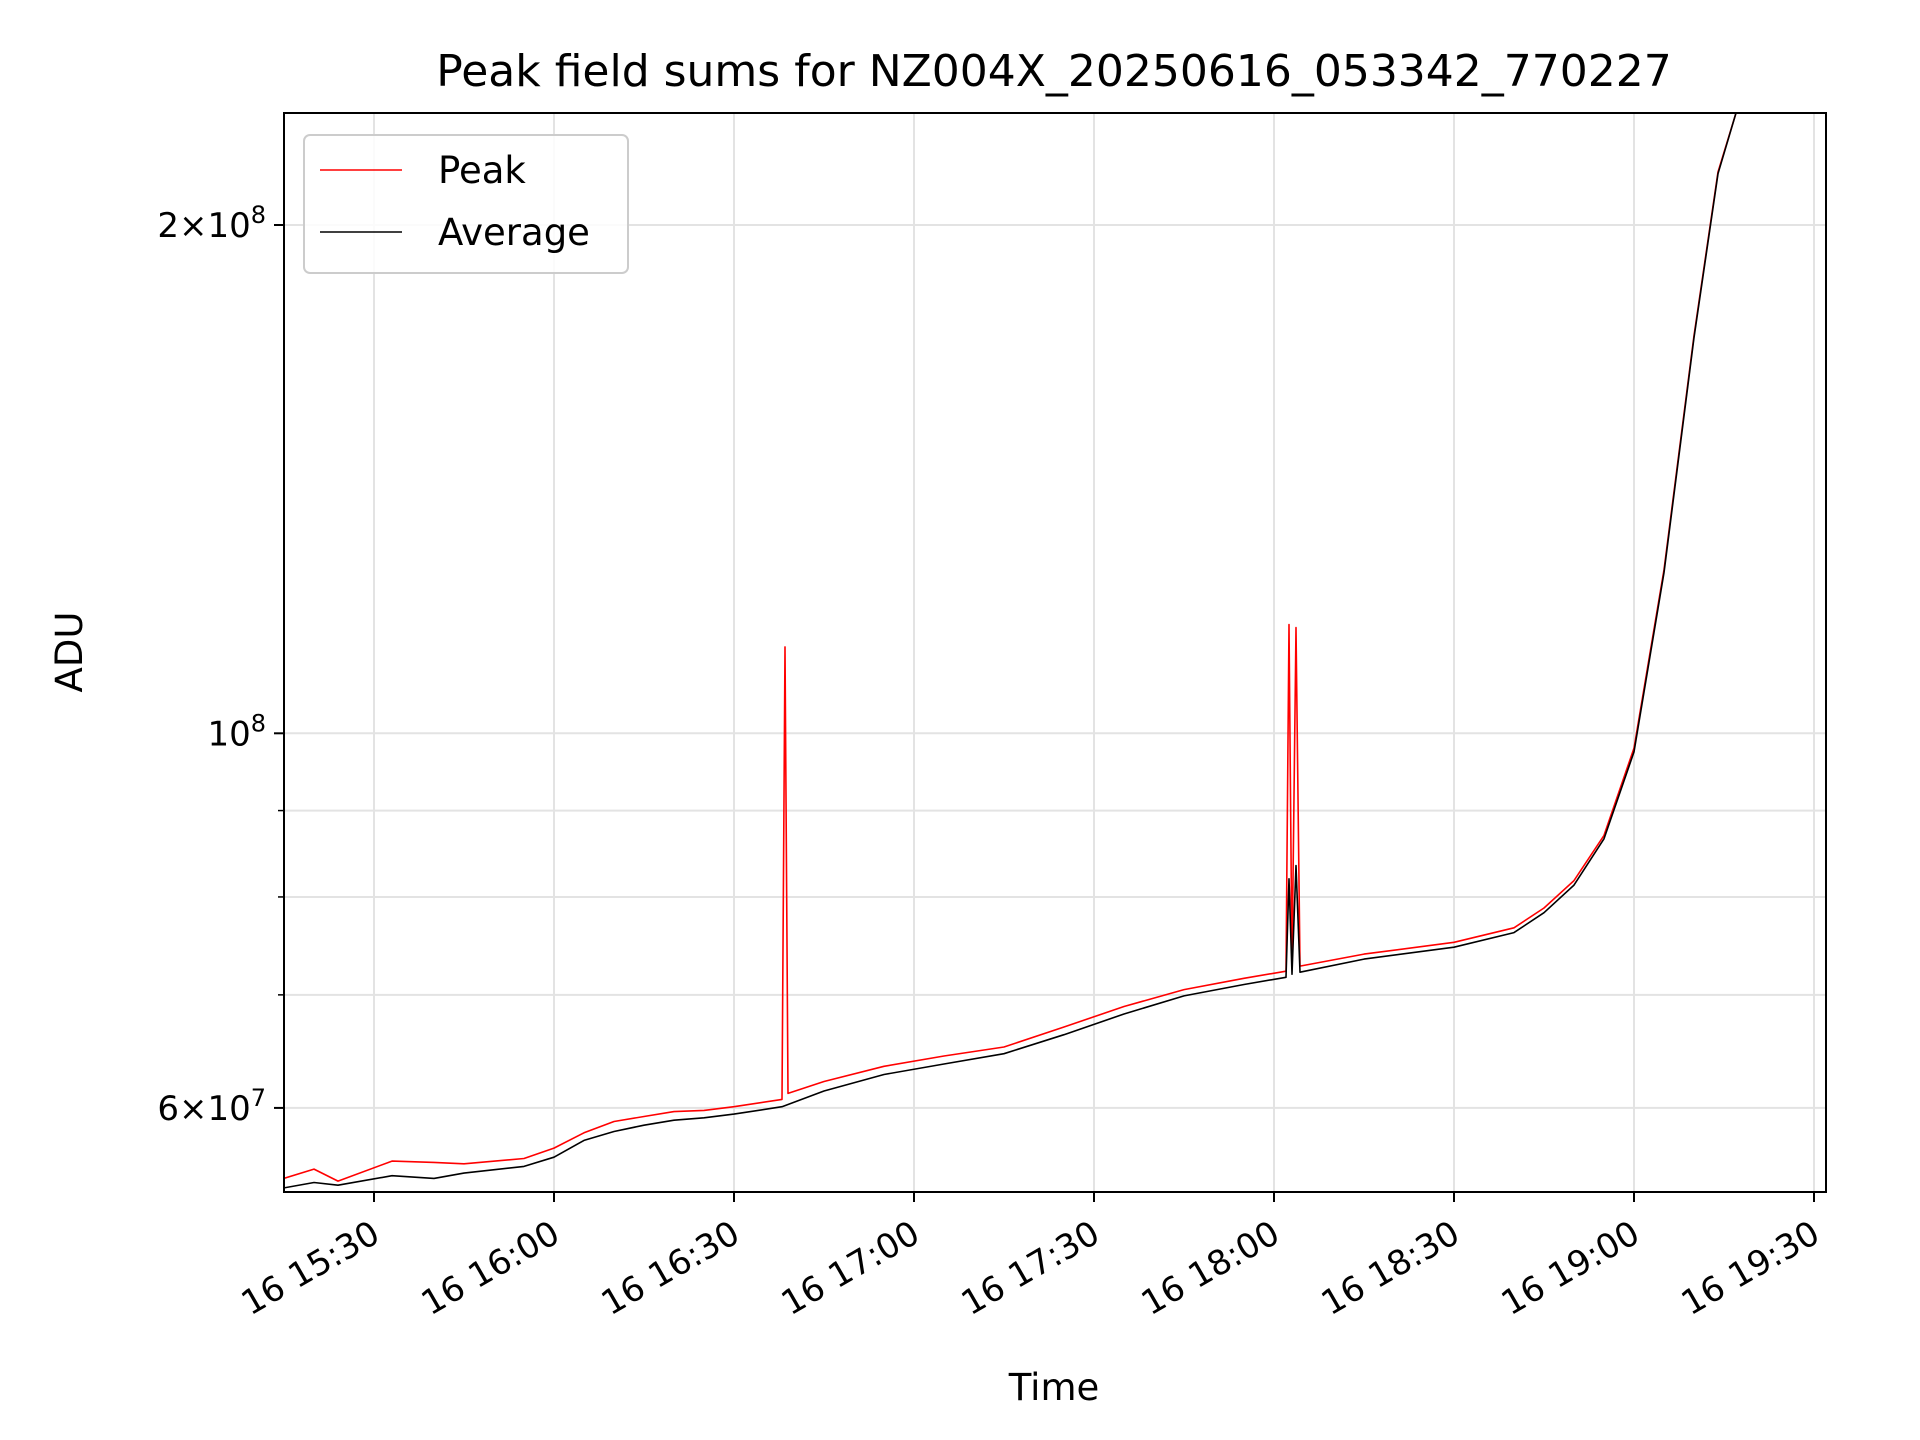 This screenshot has width=1920, height=1440. What do you see at coordinates (211, 1106) in the screenshot?
I see `y-tick-label: 6×107` at bounding box center [211, 1106].